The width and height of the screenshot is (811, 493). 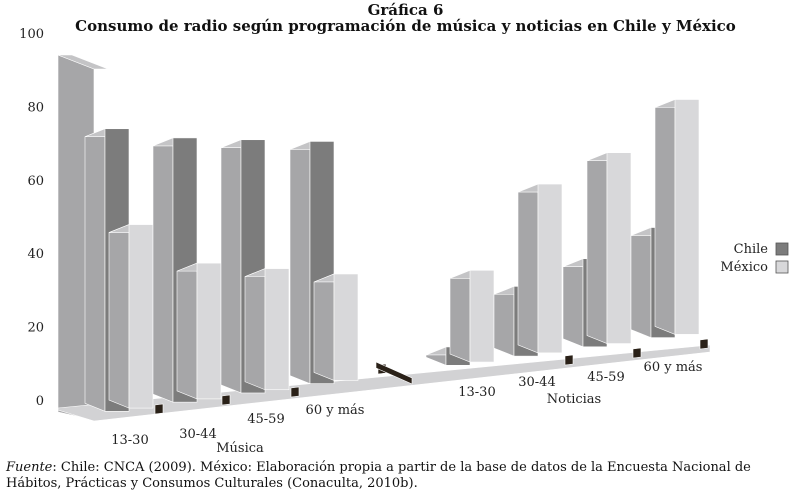 What do you see at coordinates (405, 10) in the screenshot?
I see `figure-label: Gráfica 6` at bounding box center [405, 10].